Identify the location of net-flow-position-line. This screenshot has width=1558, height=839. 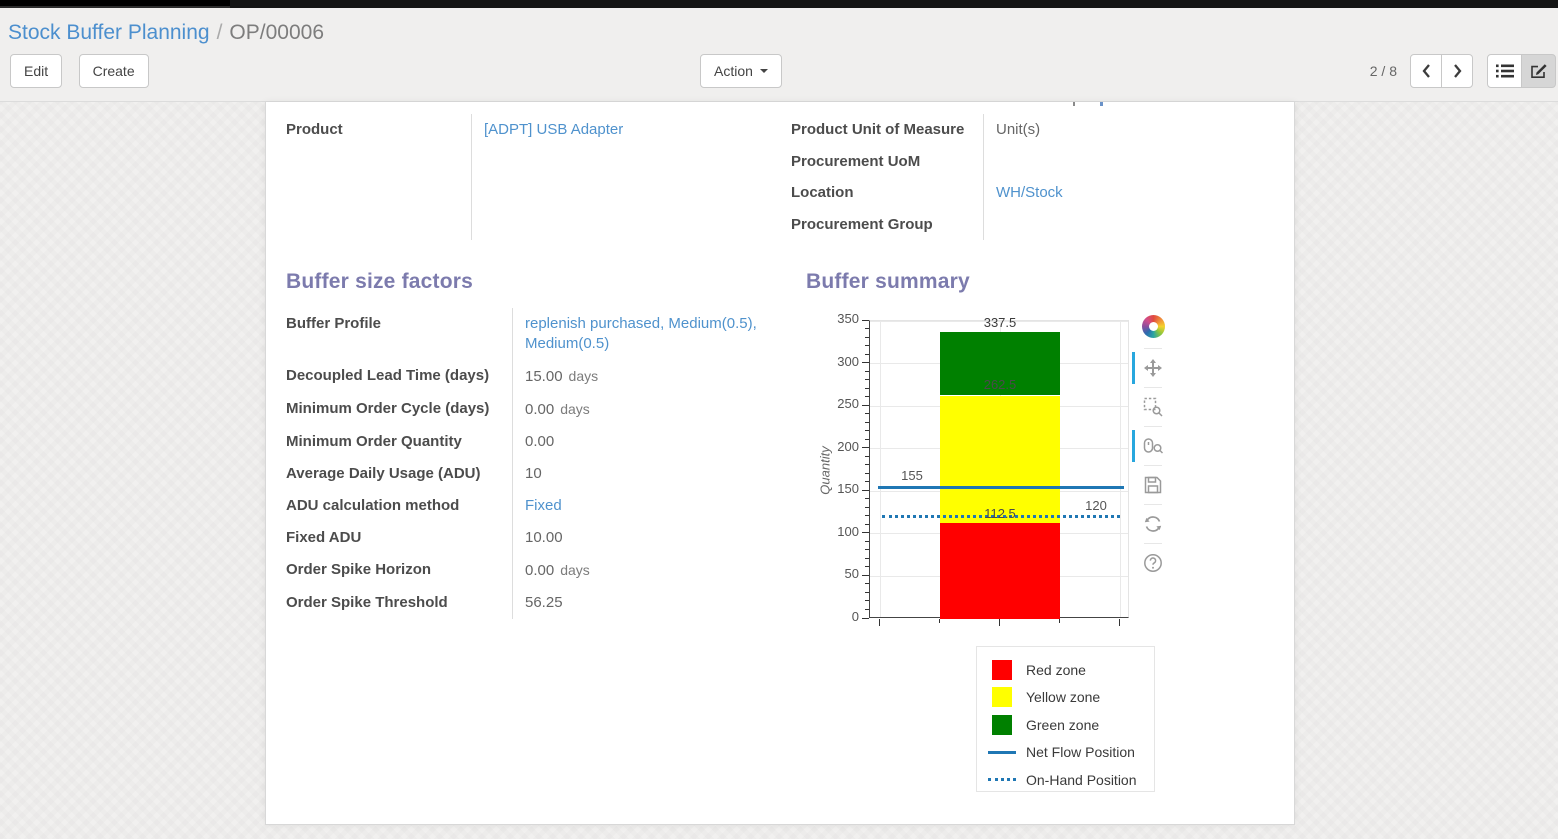
(1001, 487).